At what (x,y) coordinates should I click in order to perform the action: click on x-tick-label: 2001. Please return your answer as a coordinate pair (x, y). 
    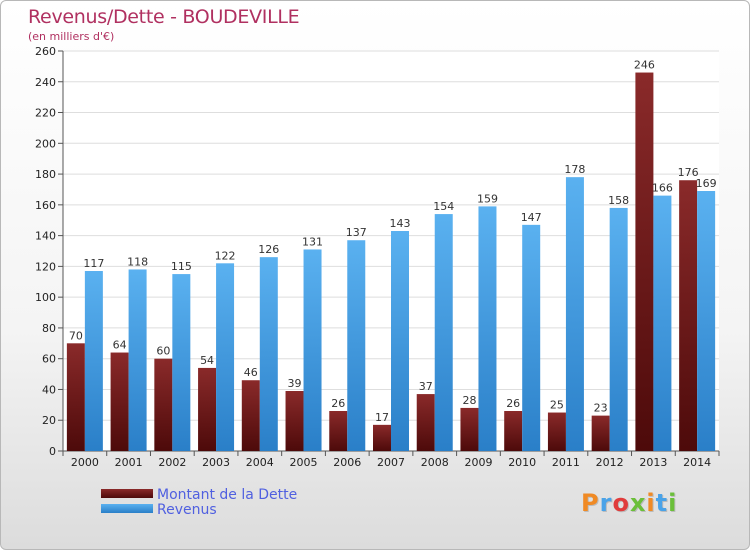
    Looking at the image, I should click on (129, 462).